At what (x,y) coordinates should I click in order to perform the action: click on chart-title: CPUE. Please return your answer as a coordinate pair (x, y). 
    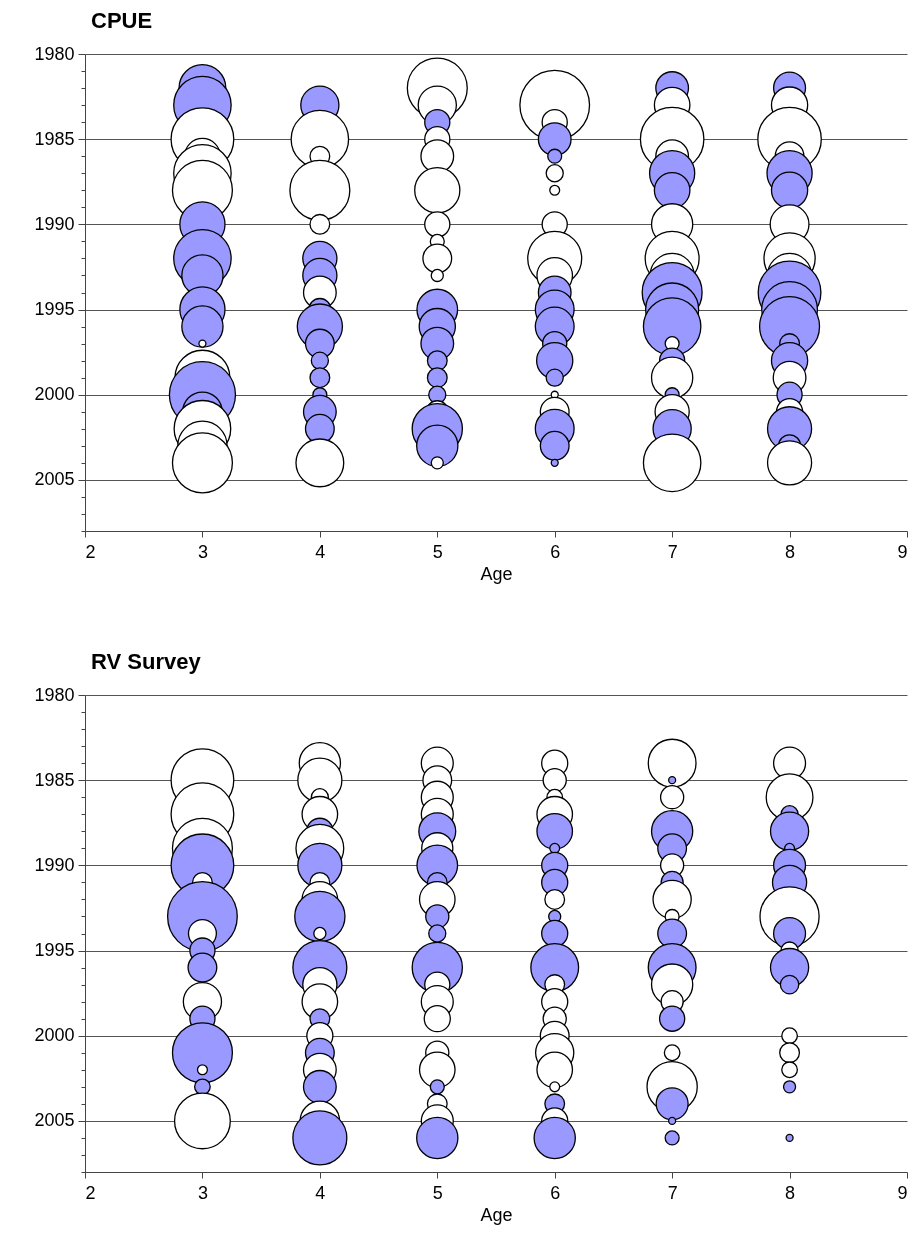
    Looking at the image, I should click on (122, 20).